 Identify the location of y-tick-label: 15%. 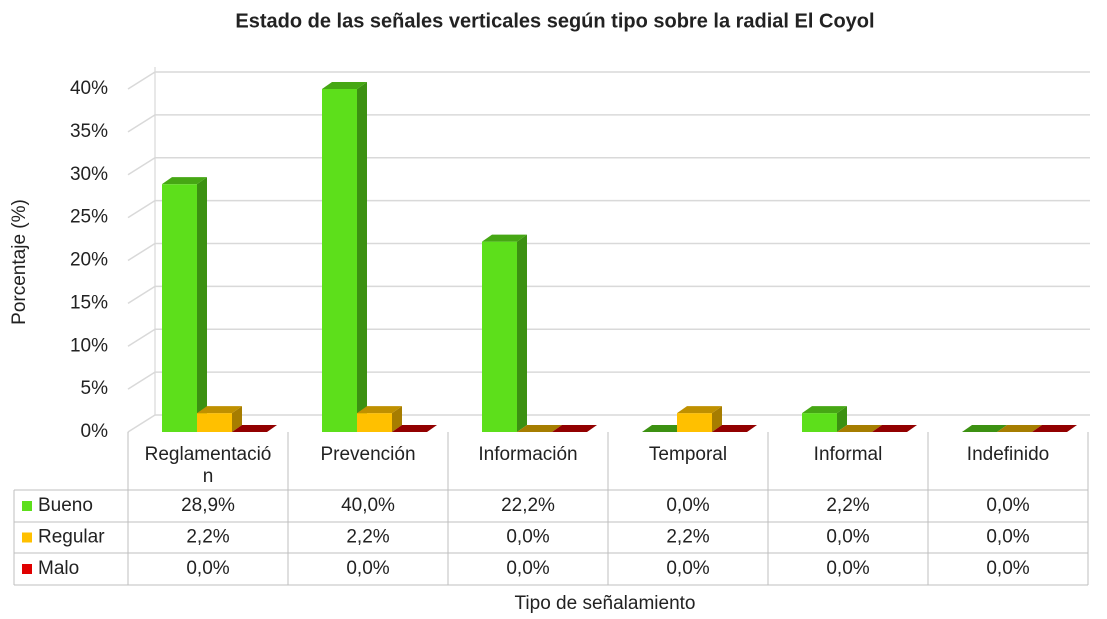
(89, 302).